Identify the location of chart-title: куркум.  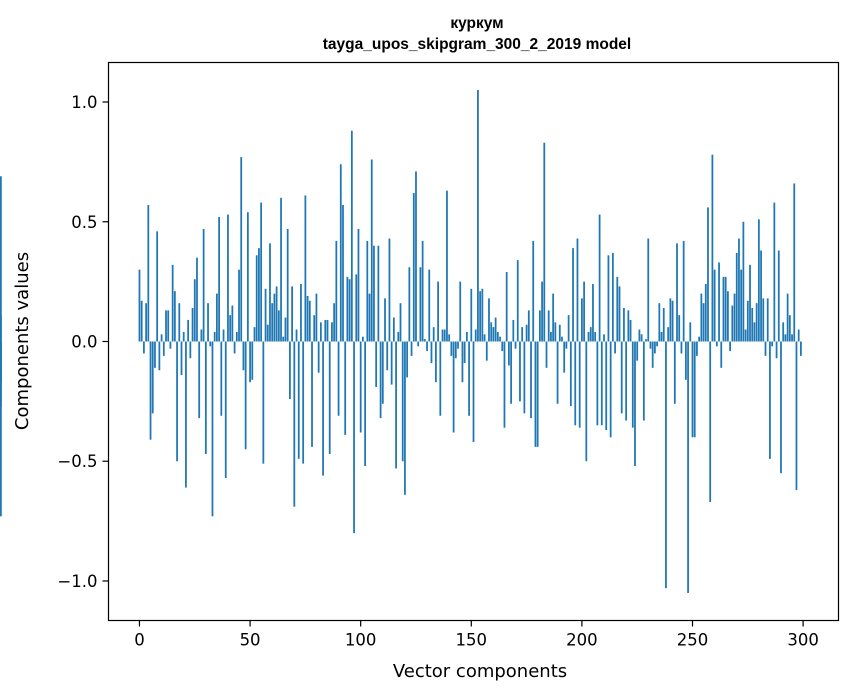
(476, 23).